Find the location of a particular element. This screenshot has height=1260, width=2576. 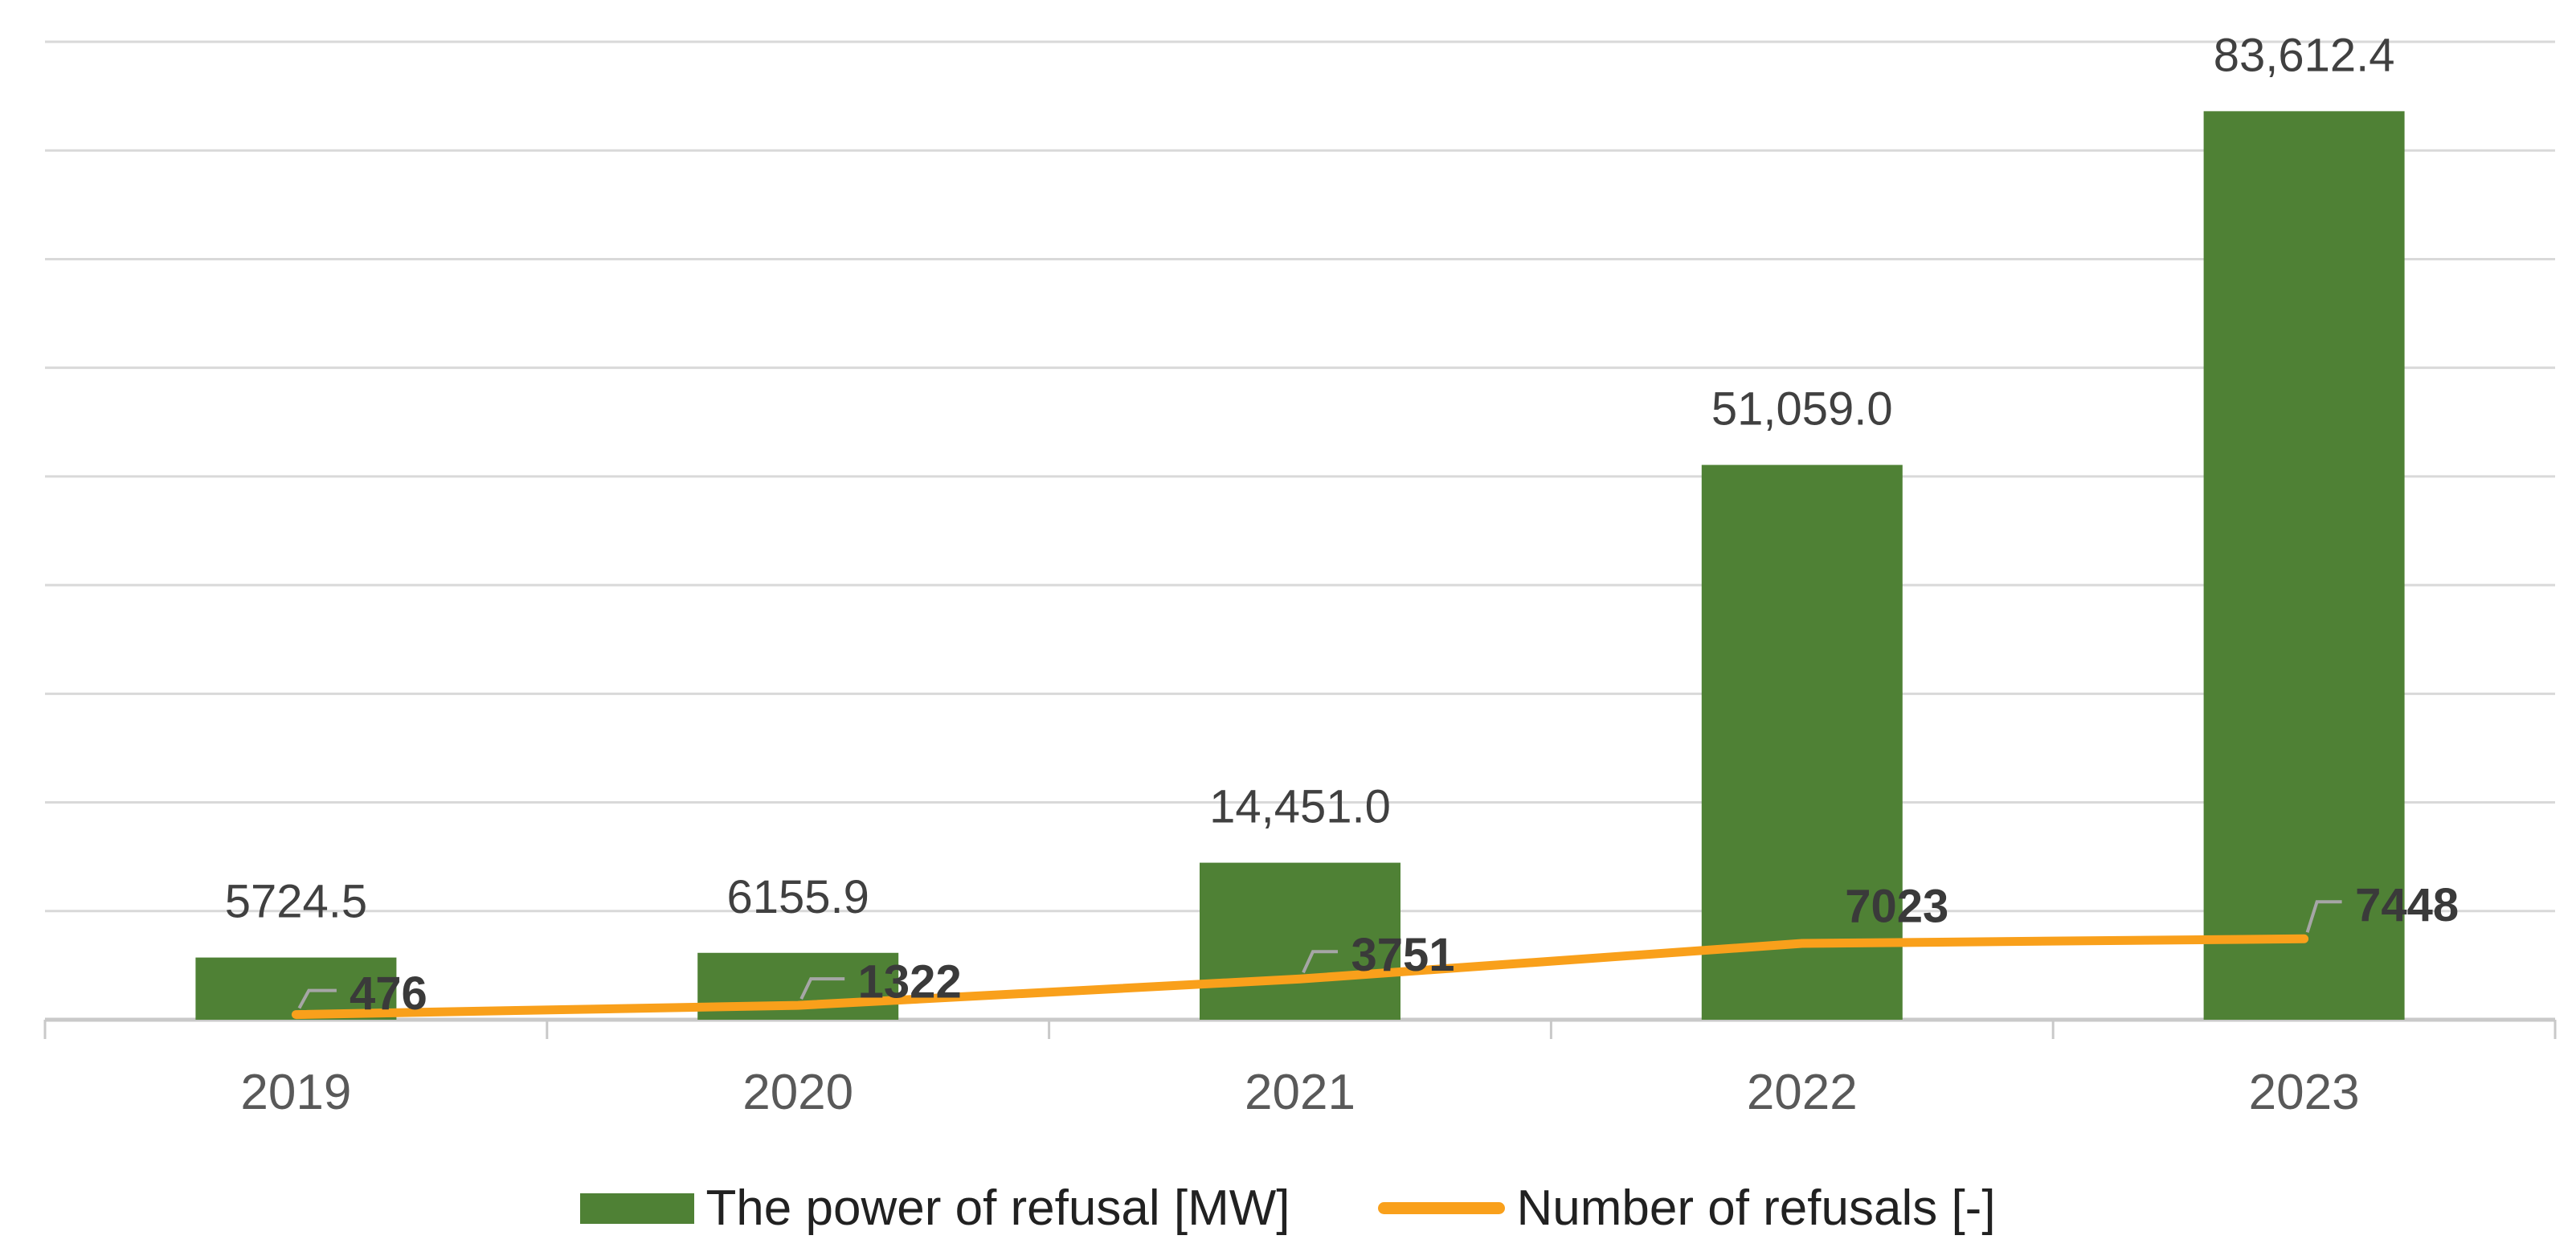

legend-label-number-of-refusals: Number of refusals [-] is located at coordinates (1756, 1208).